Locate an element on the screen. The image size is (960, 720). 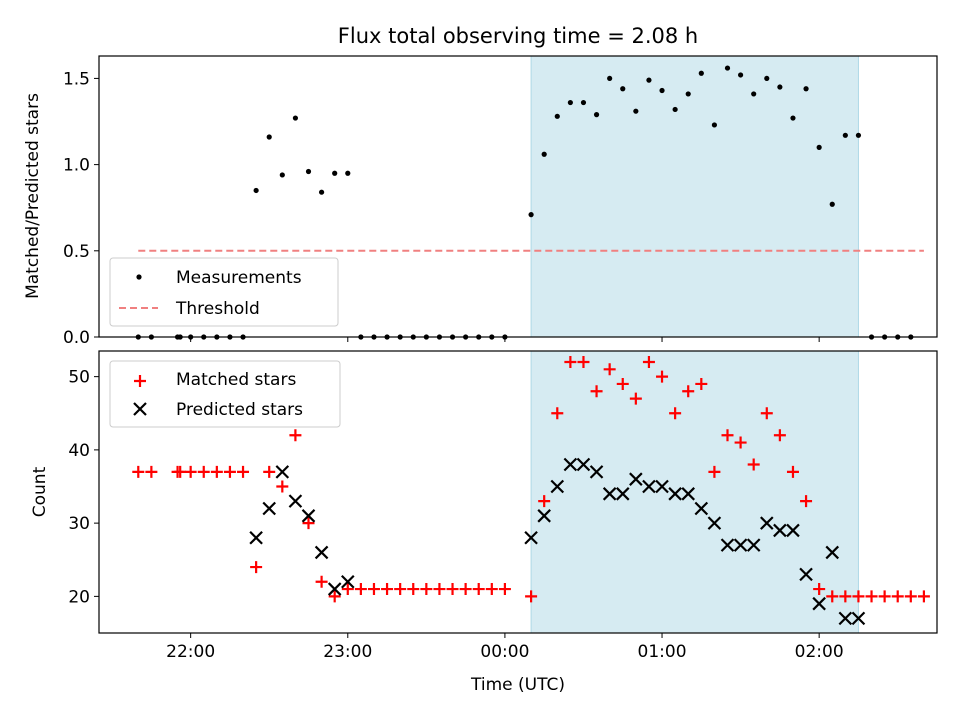
y-tick-label-bottom: 30 is located at coordinates (79, 524).